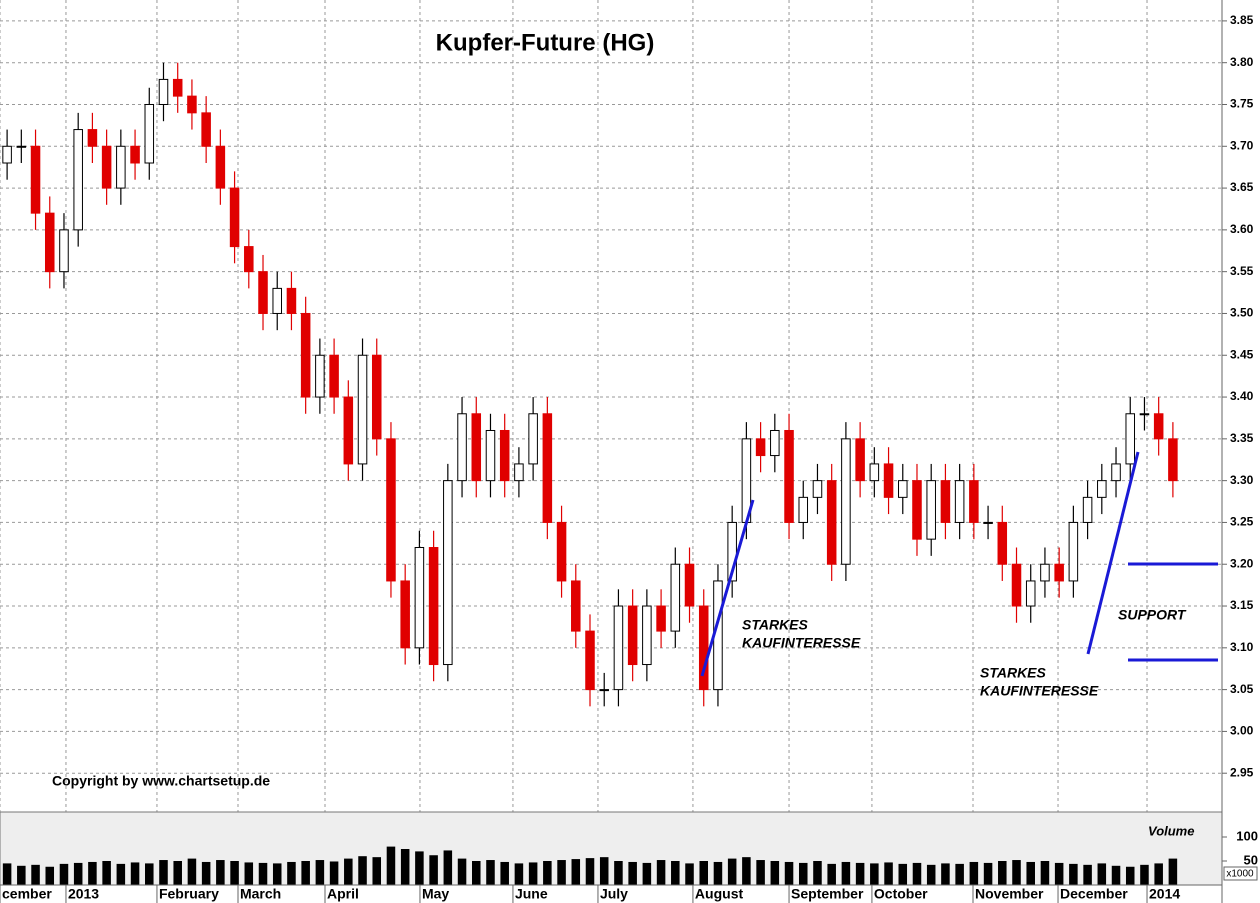 The image size is (1260, 903). Describe the element at coordinates (343, 894) in the screenshot. I see `x-tick-label: April` at that location.